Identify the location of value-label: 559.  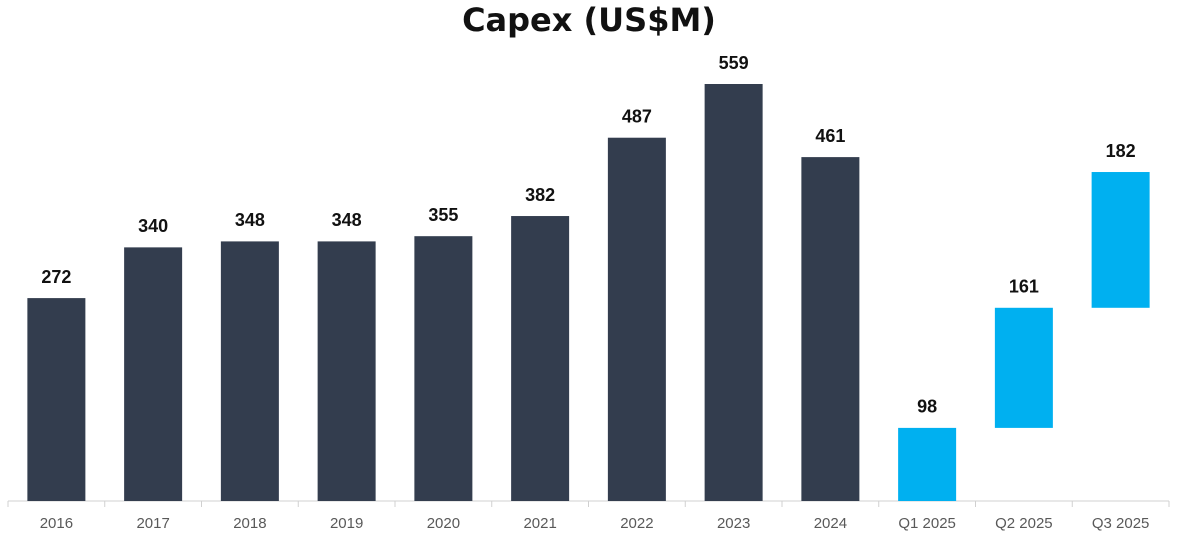
(734, 63).